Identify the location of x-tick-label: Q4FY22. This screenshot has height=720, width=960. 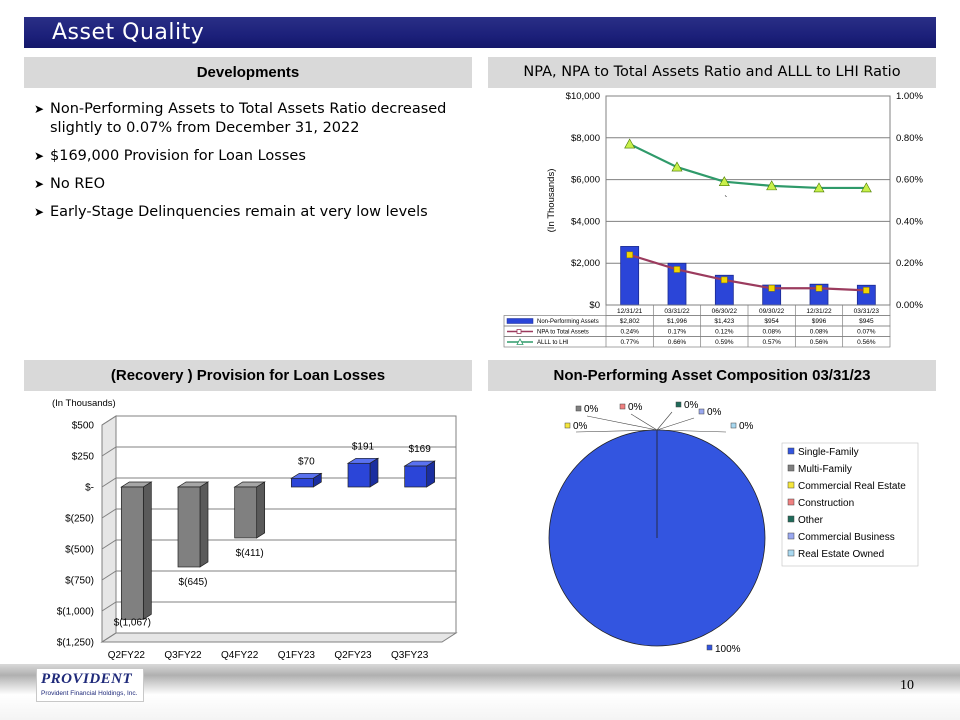
(240, 655).